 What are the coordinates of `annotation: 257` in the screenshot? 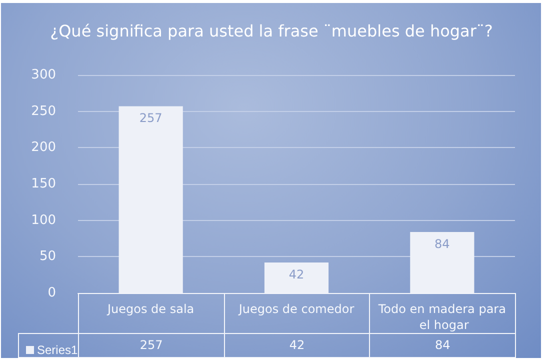 It's located at (150, 118).